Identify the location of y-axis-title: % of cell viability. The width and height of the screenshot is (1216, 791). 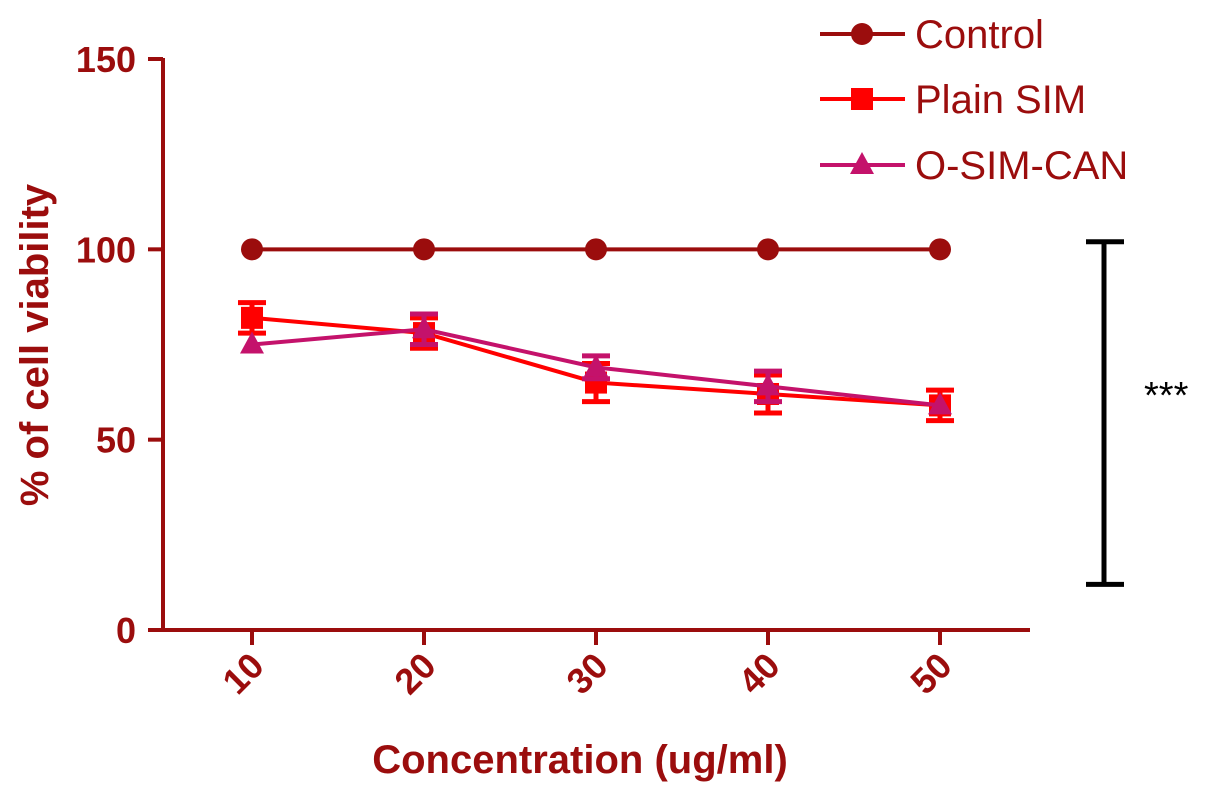
(35, 344).